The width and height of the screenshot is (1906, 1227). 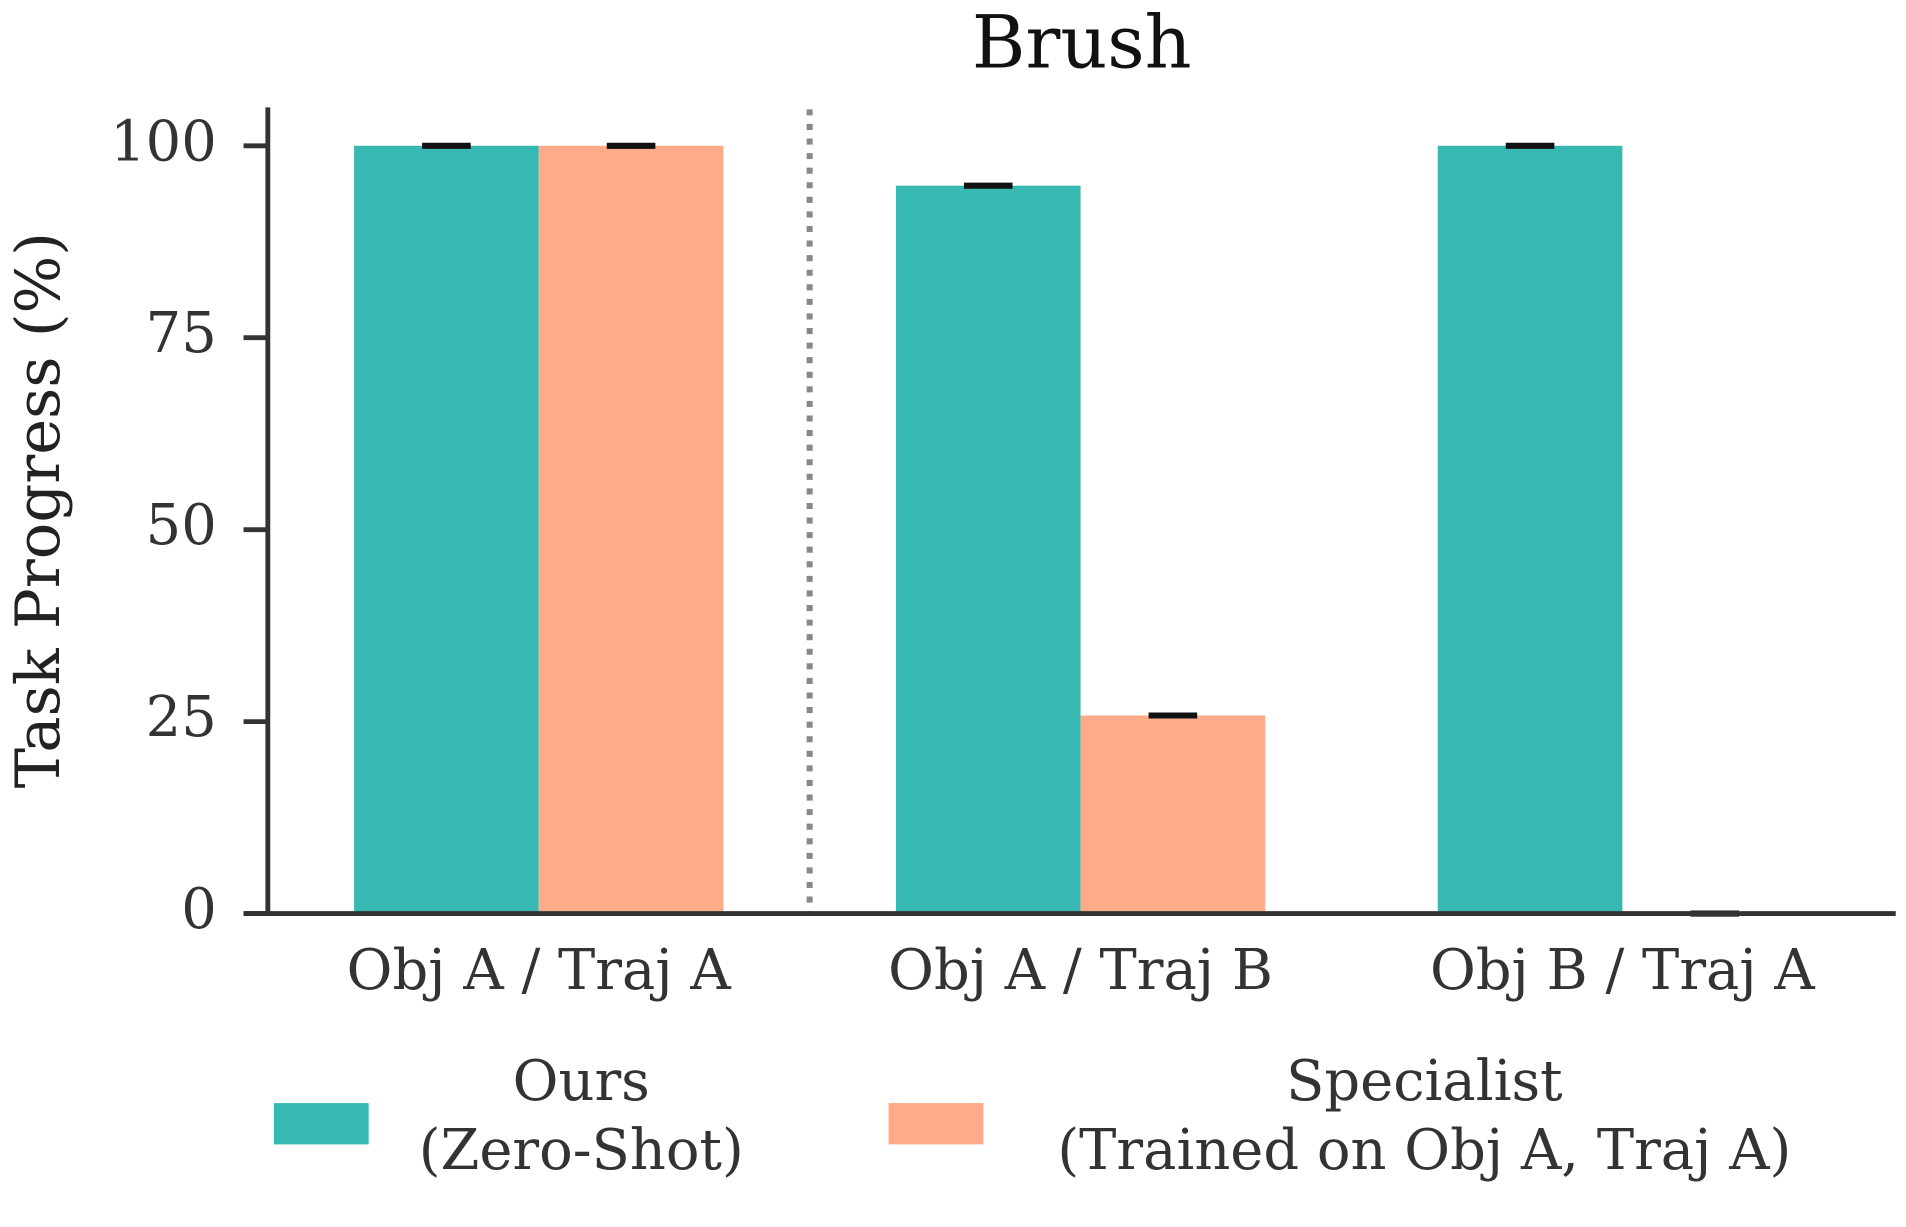 I want to click on legend-label: Specialist (Trained on Obj A, Traj A), so click(x=1424, y=1115).